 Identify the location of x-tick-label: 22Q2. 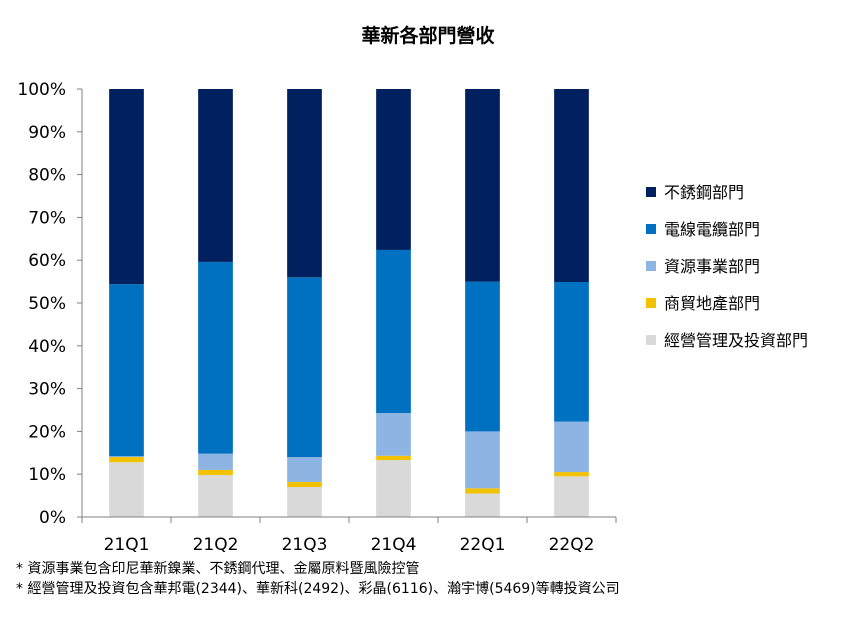
(572, 545).